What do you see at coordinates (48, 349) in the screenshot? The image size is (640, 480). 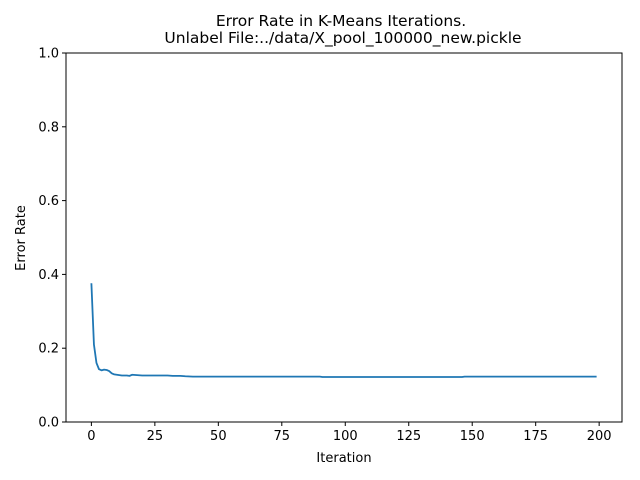 I see `y-tick-label: 0.2` at bounding box center [48, 349].